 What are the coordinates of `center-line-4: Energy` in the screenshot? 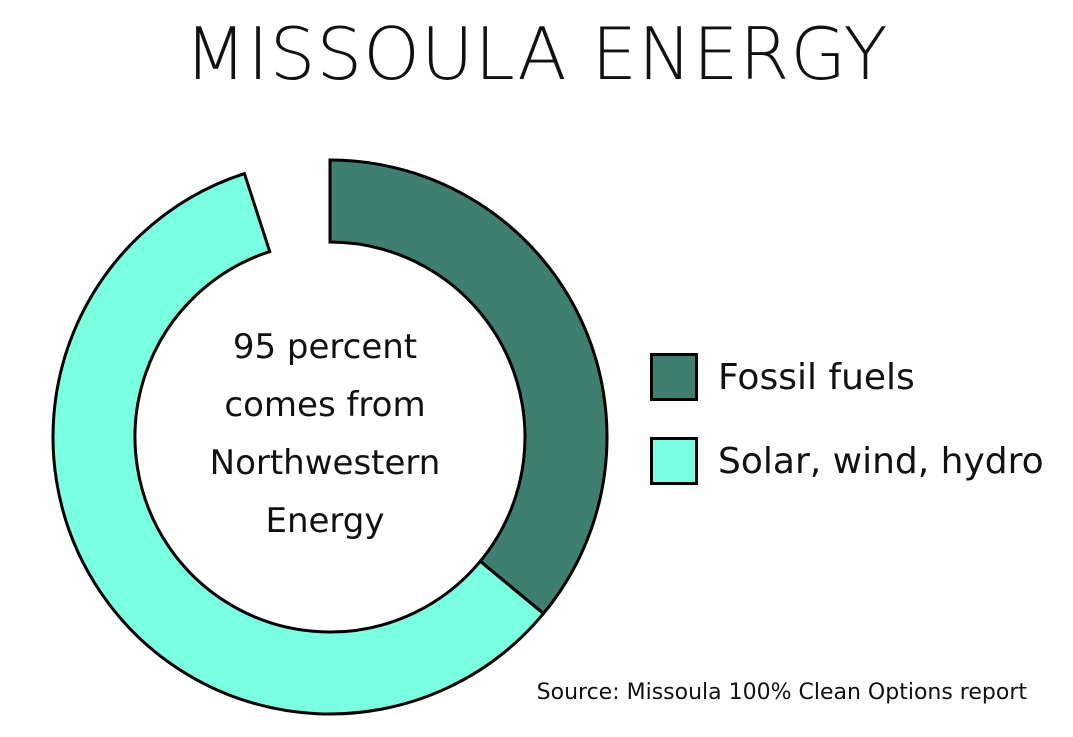 It's located at (325, 521).